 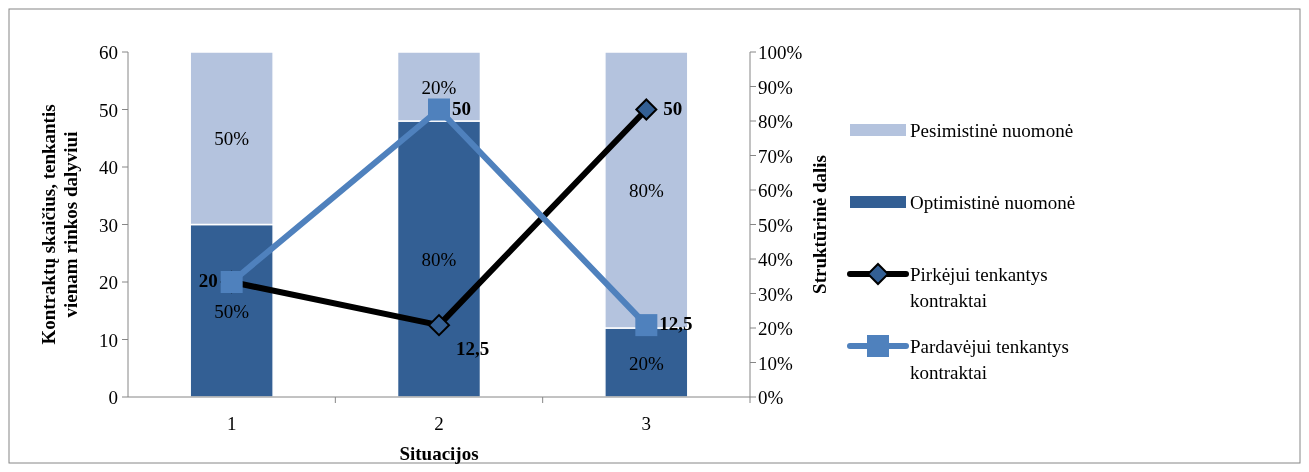 I want to click on y-tick-label: 50, so click(x=108, y=110).